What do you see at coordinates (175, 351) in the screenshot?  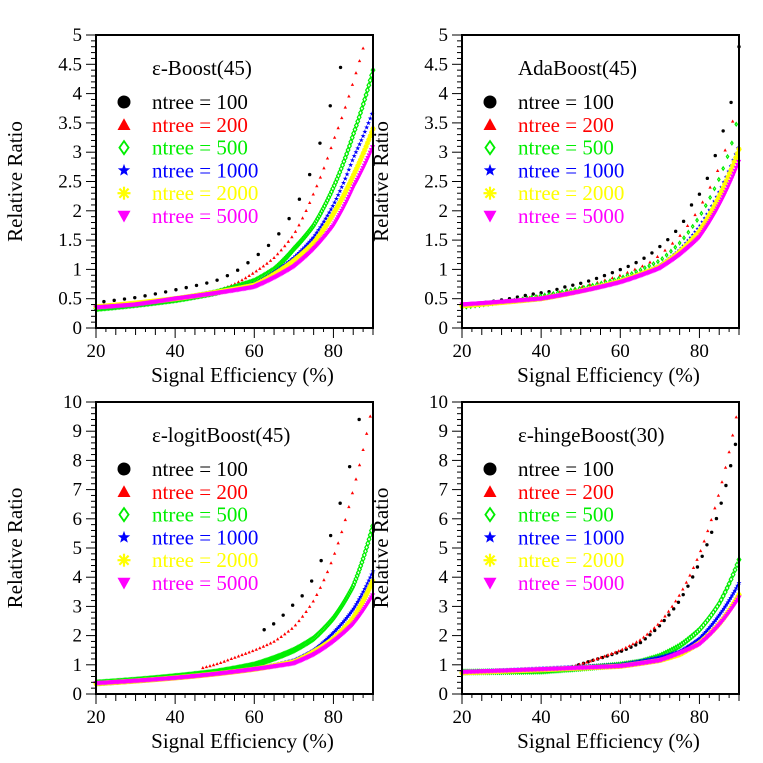 I see `x-tick-label: 40` at bounding box center [175, 351].